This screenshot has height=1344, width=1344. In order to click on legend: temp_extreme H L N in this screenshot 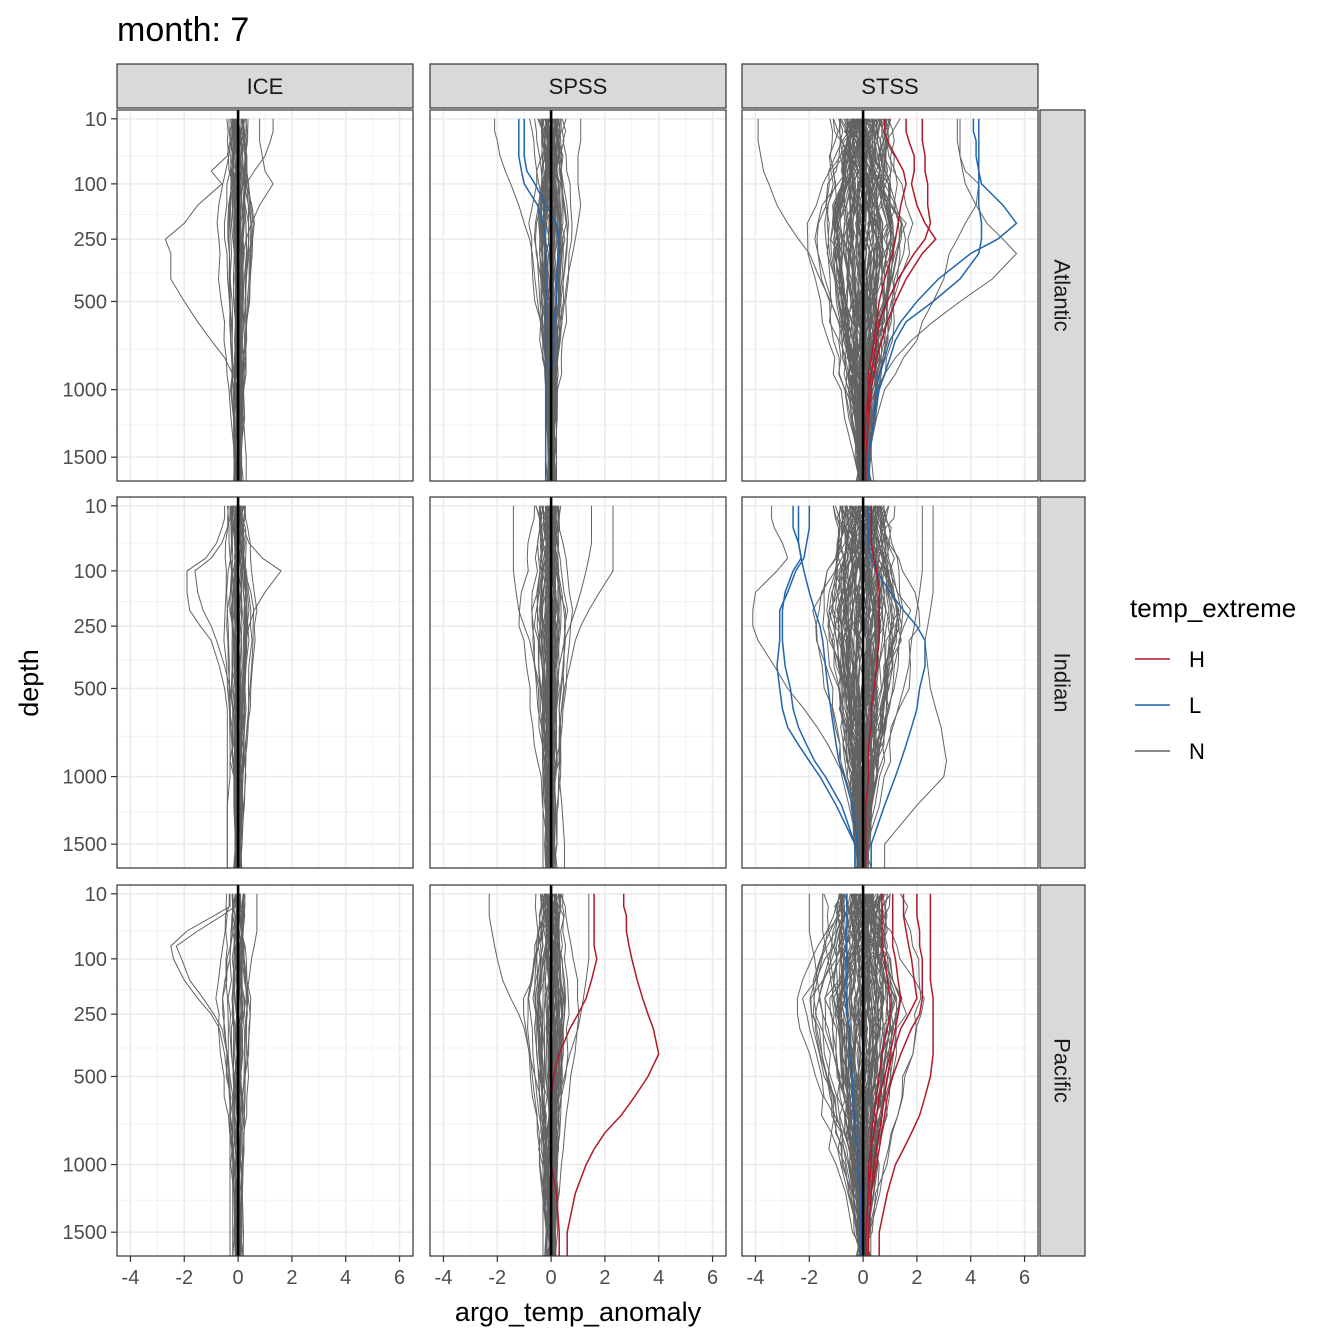, I will do `click(1213, 678)`.